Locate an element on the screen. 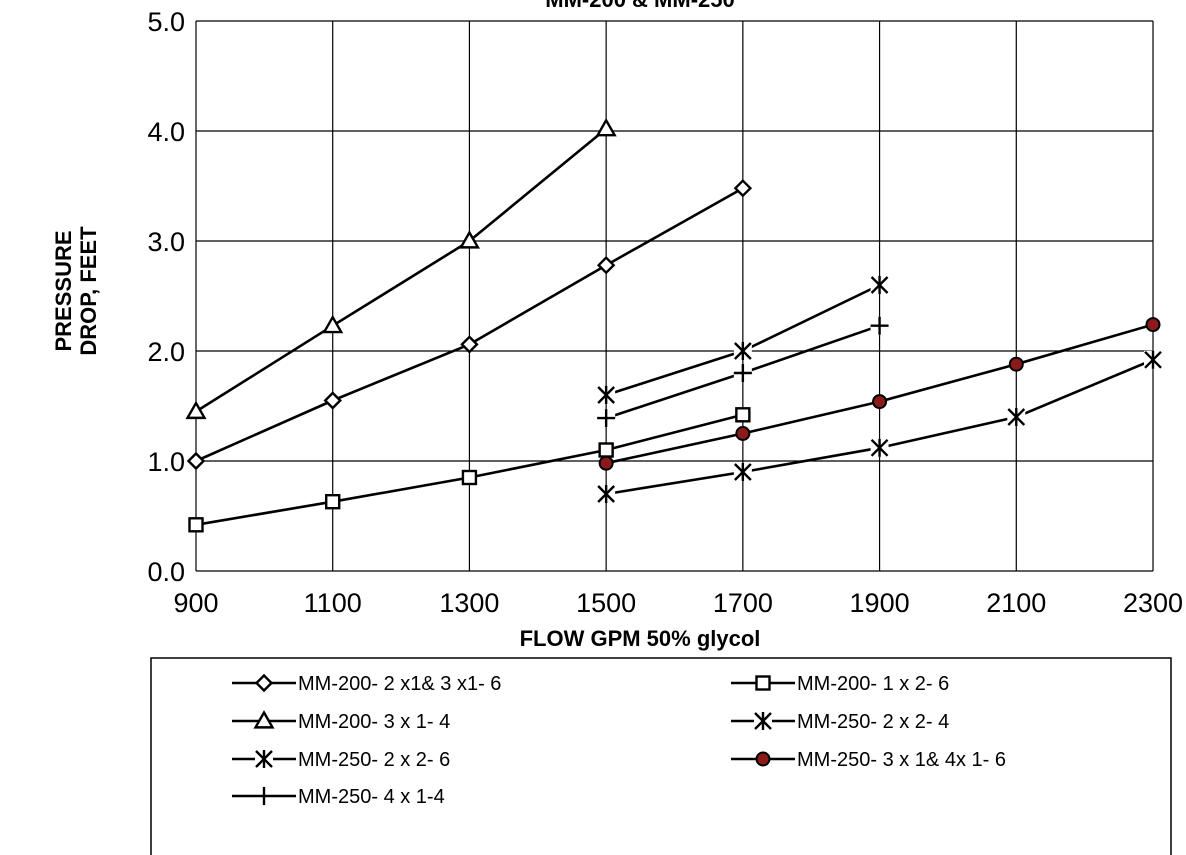 This screenshot has width=1186, height=855. legend-item: MM-200- 3 x 1- 4 is located at coordinates (341, 721).